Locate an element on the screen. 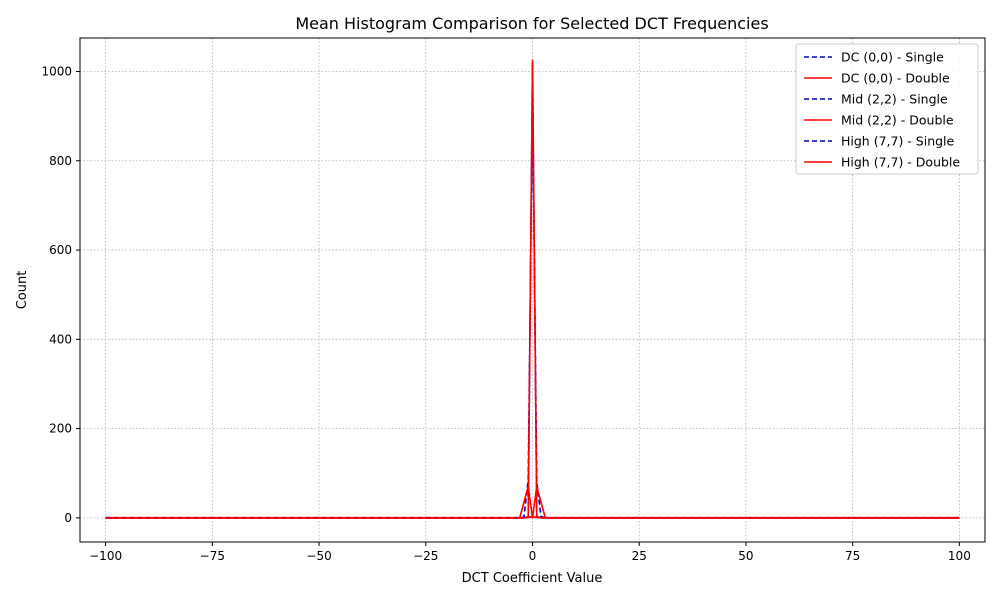  x-tick-label: 100 is located at coordinates (959, 556).